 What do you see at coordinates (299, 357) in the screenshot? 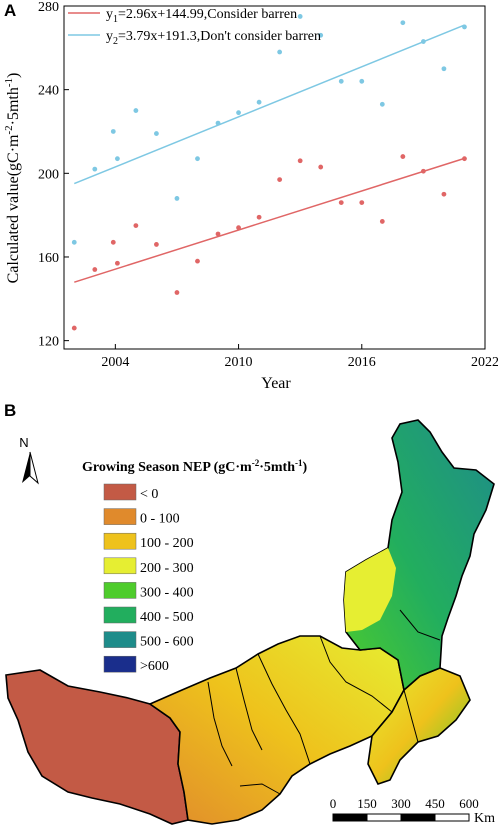
I see `x-axis: 2004 2010 2016 2022` at bounding box center [299, 357].